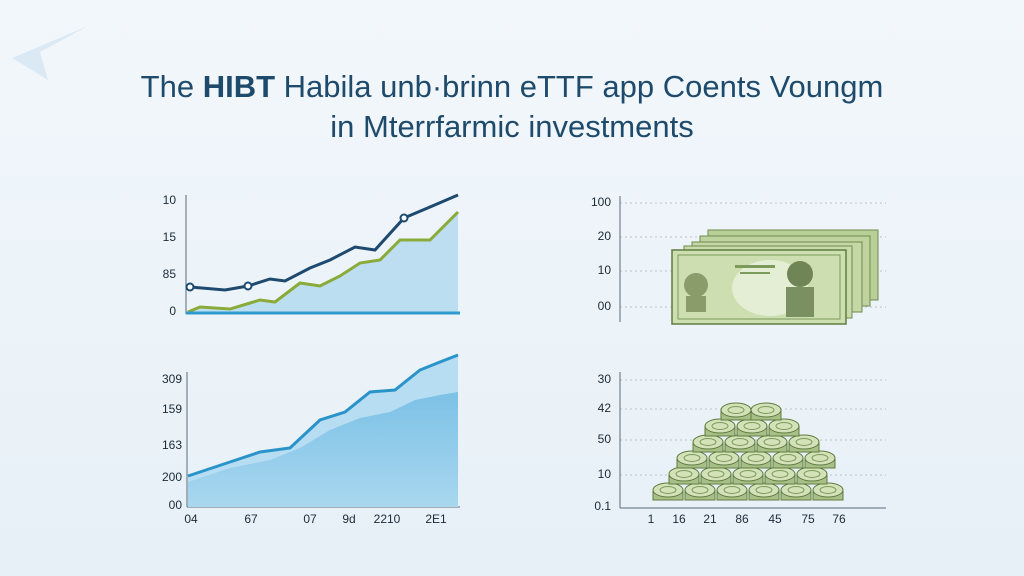 This screenshot has width=1024, height=576. What do you see at coordinates (742, 519) in the screenshot?
I see `x-tick-label: 86` at bounding box center [742, 519].